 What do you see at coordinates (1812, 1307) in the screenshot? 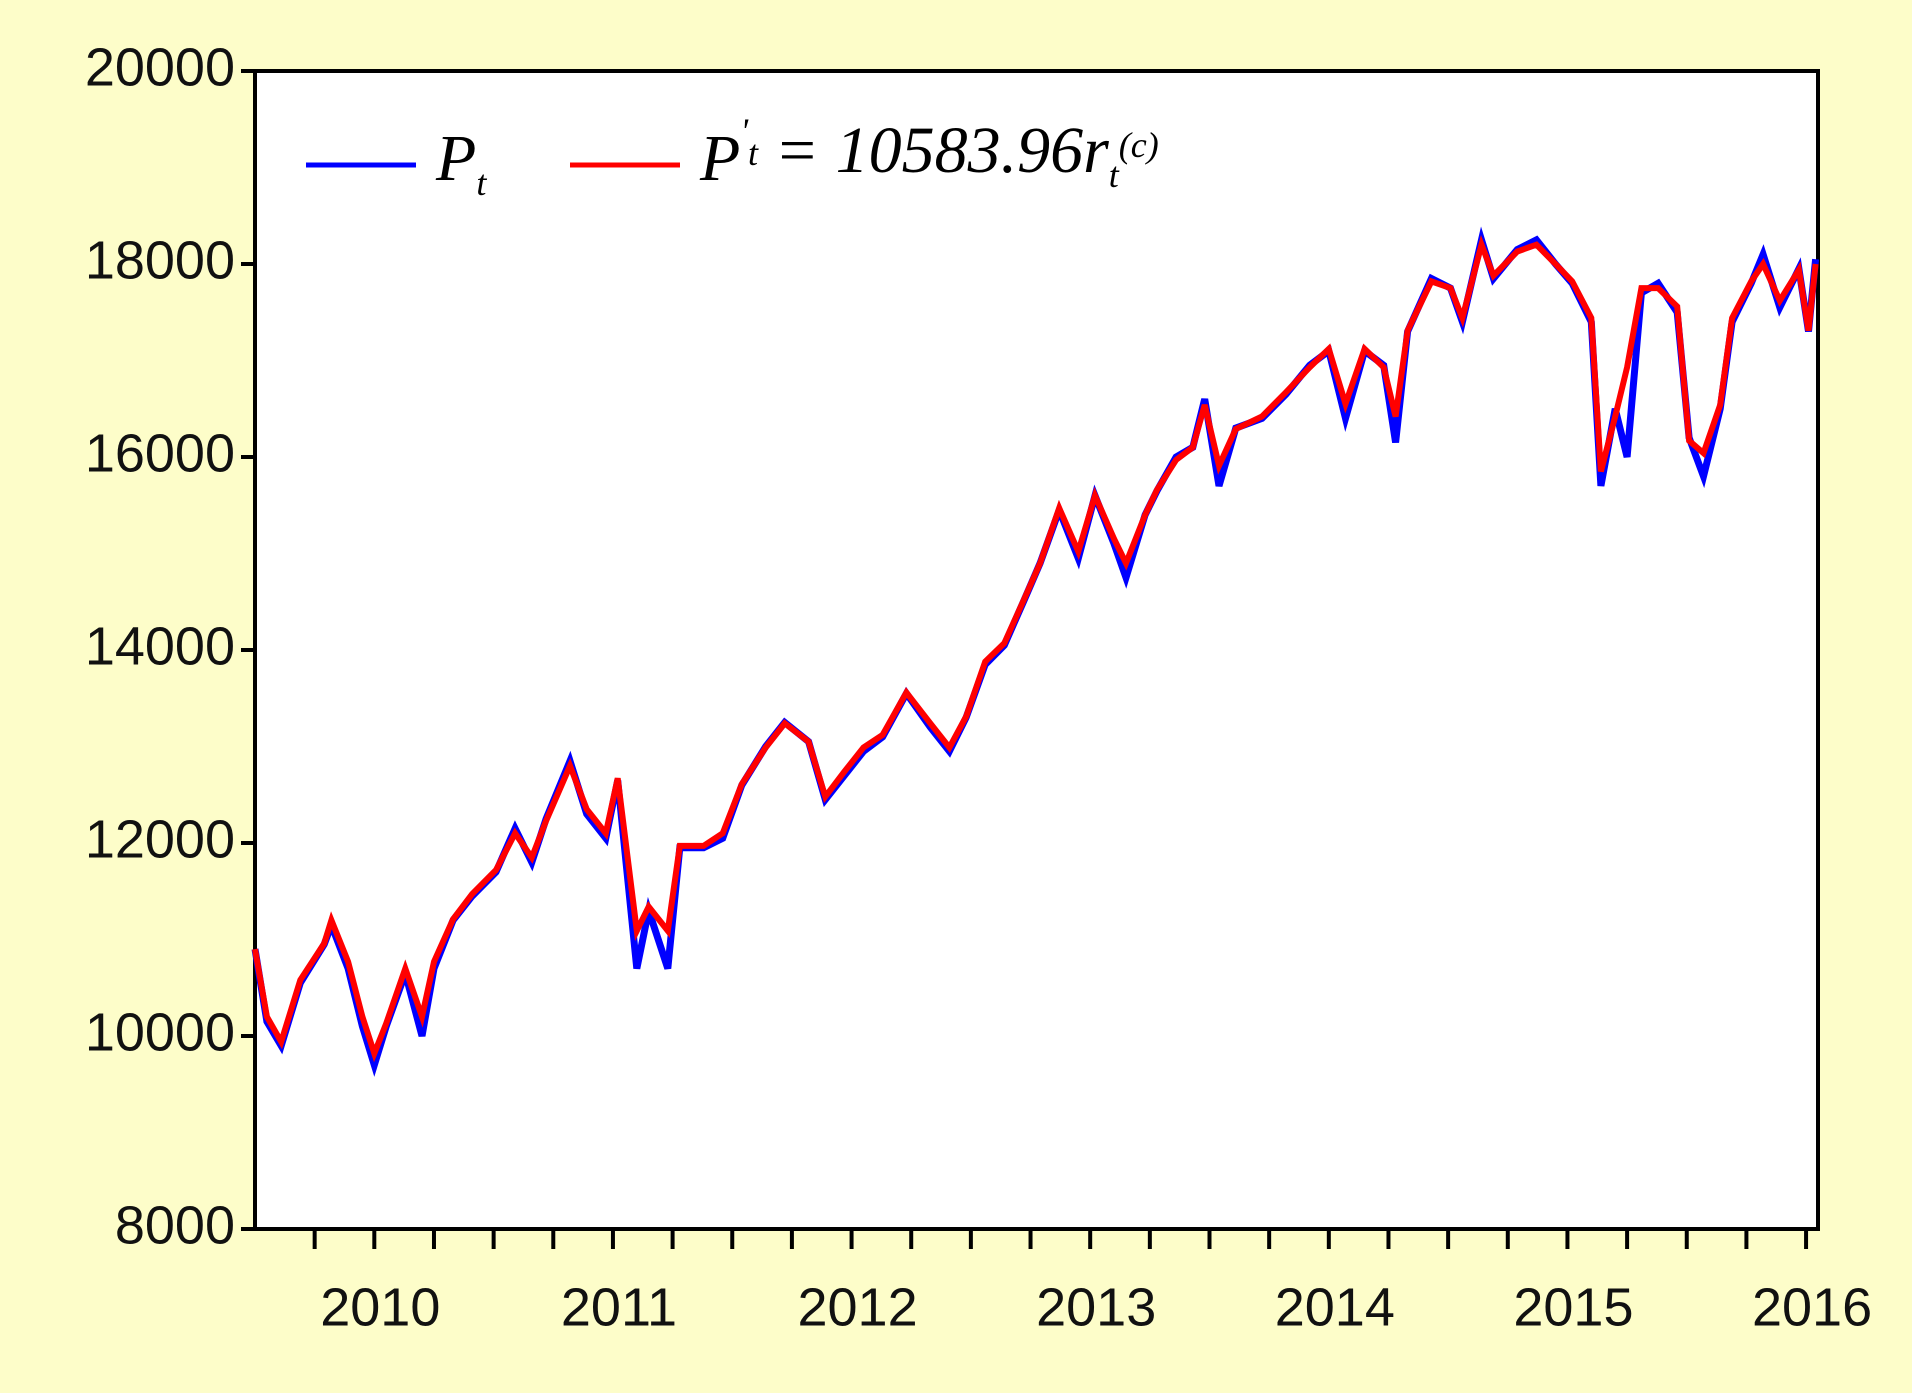
I see `x-tick-label: 2016` at bounding box center [1812, 1307].